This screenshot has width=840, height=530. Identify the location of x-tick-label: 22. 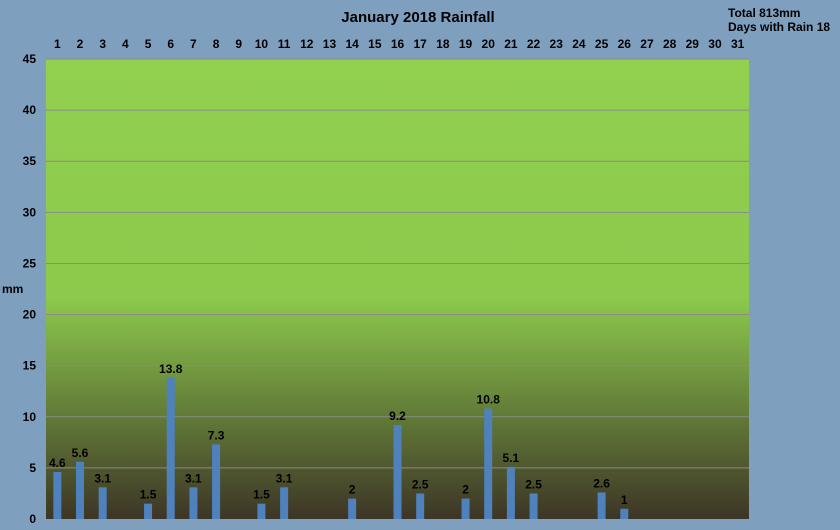
(534, 44).